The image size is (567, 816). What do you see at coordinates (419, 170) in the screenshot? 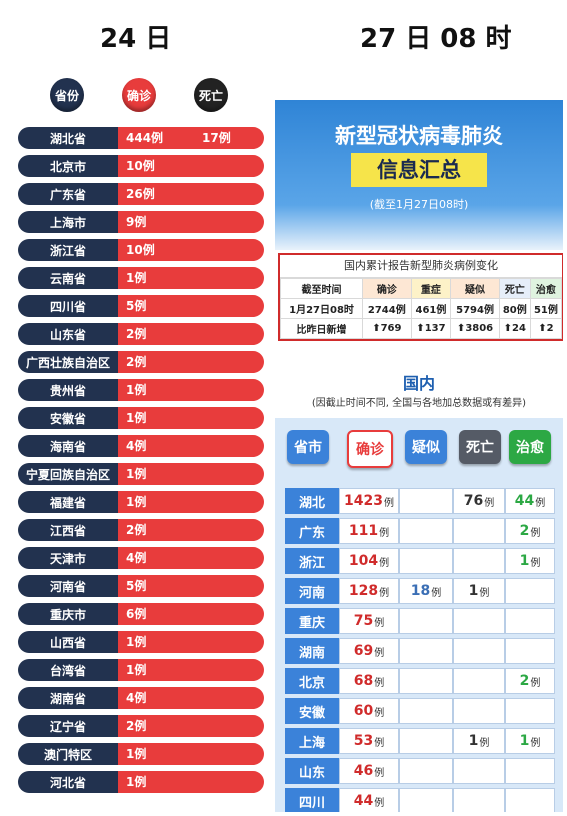
I see `banner-subtitle: 信息汇总` at bounding box center [419, 170].